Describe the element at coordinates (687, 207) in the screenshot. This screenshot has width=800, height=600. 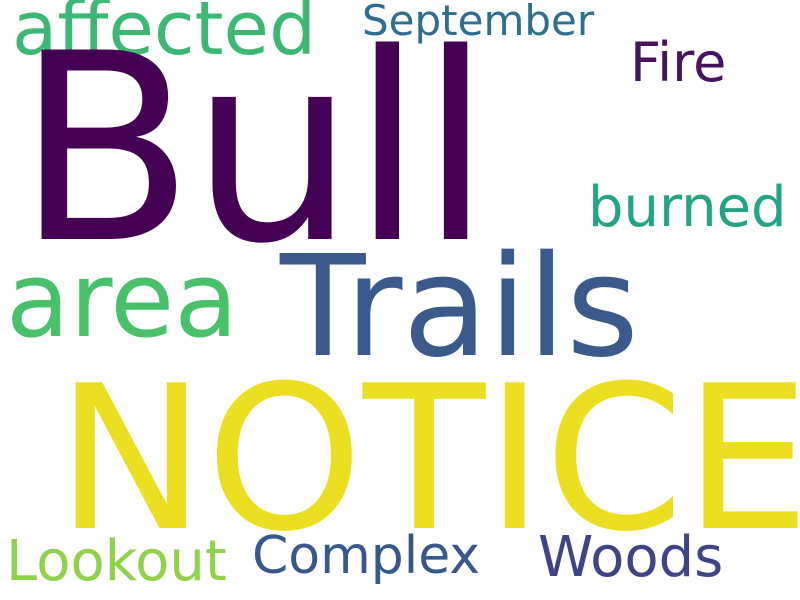
I see `word-burned: burned` at that location.